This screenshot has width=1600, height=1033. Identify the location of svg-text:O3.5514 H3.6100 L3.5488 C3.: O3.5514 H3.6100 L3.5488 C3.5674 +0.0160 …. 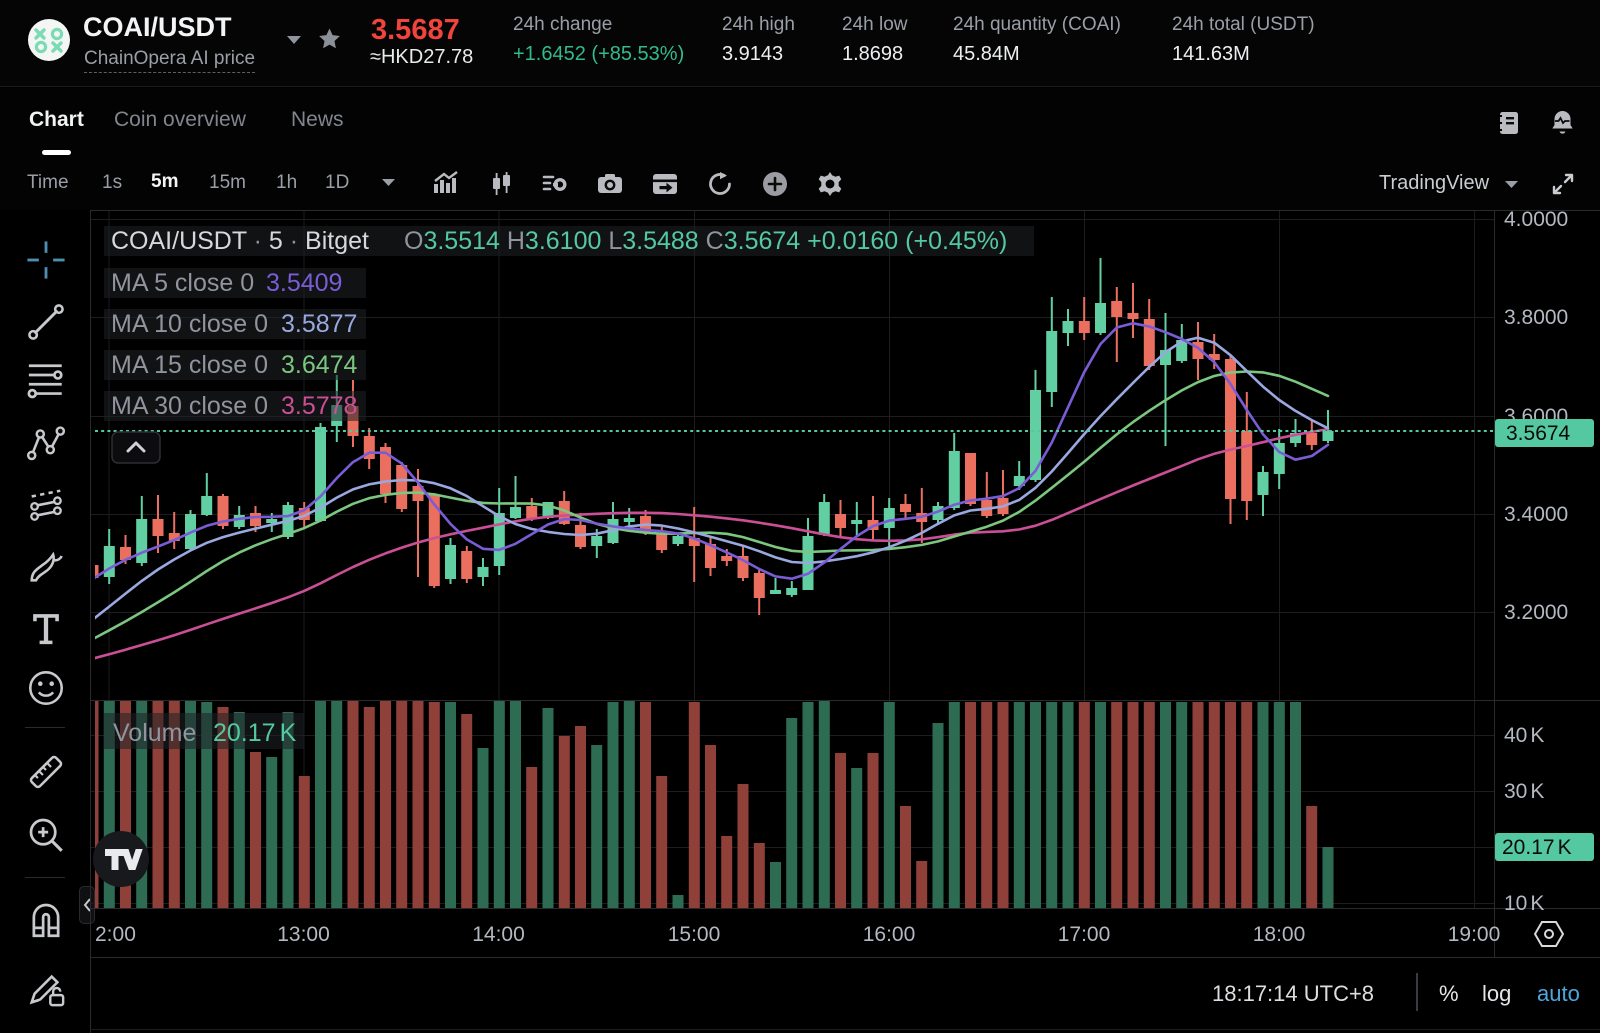
(705, 241).